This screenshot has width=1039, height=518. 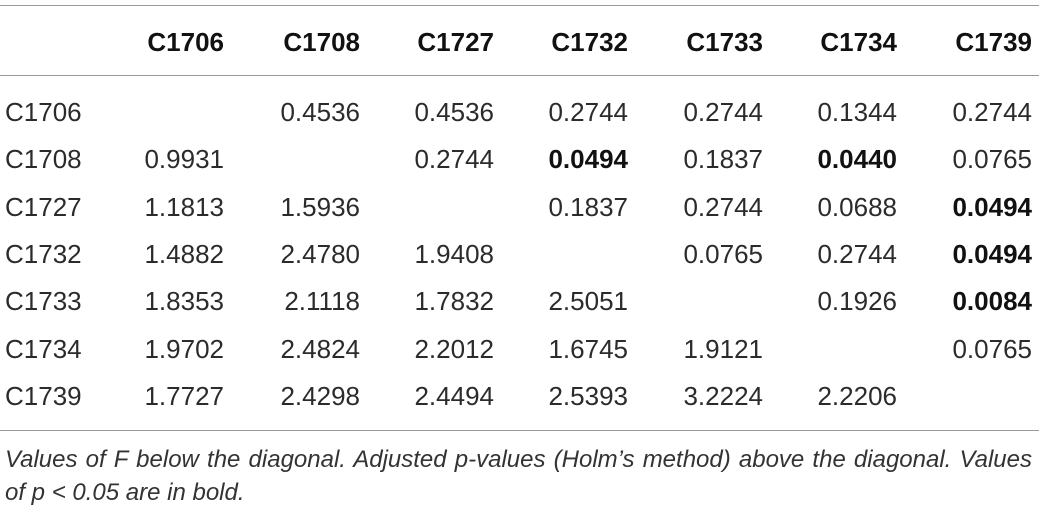 I want to click on cell-value: 1.8353, so click(x=184, y=301).